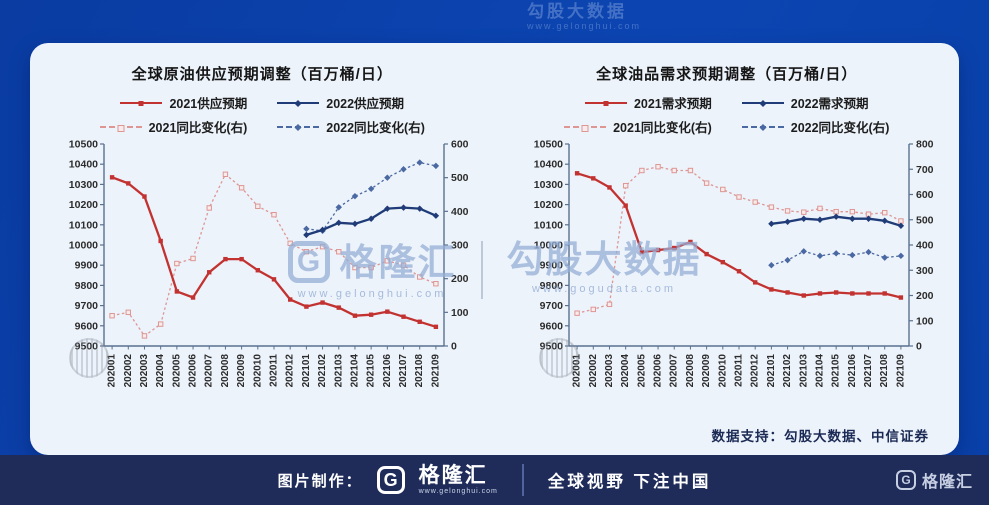  What do you see at coordinates (840, 128) in the screenshot?
I see `legend-label: 2022同比变化(右)` at bounding box center [840, 128].